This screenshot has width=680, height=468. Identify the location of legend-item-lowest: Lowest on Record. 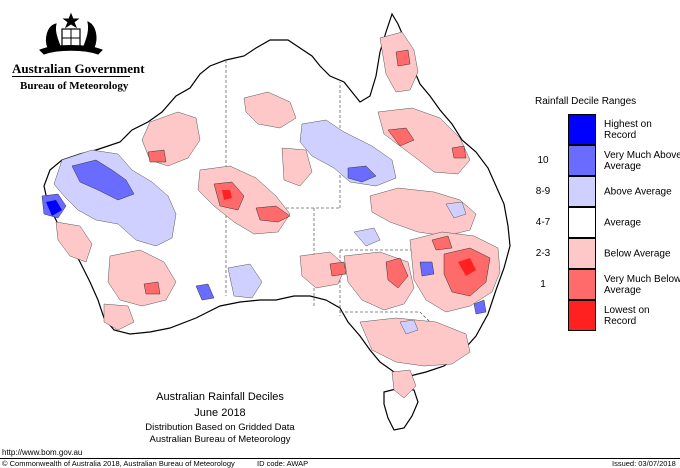
(618, 315).